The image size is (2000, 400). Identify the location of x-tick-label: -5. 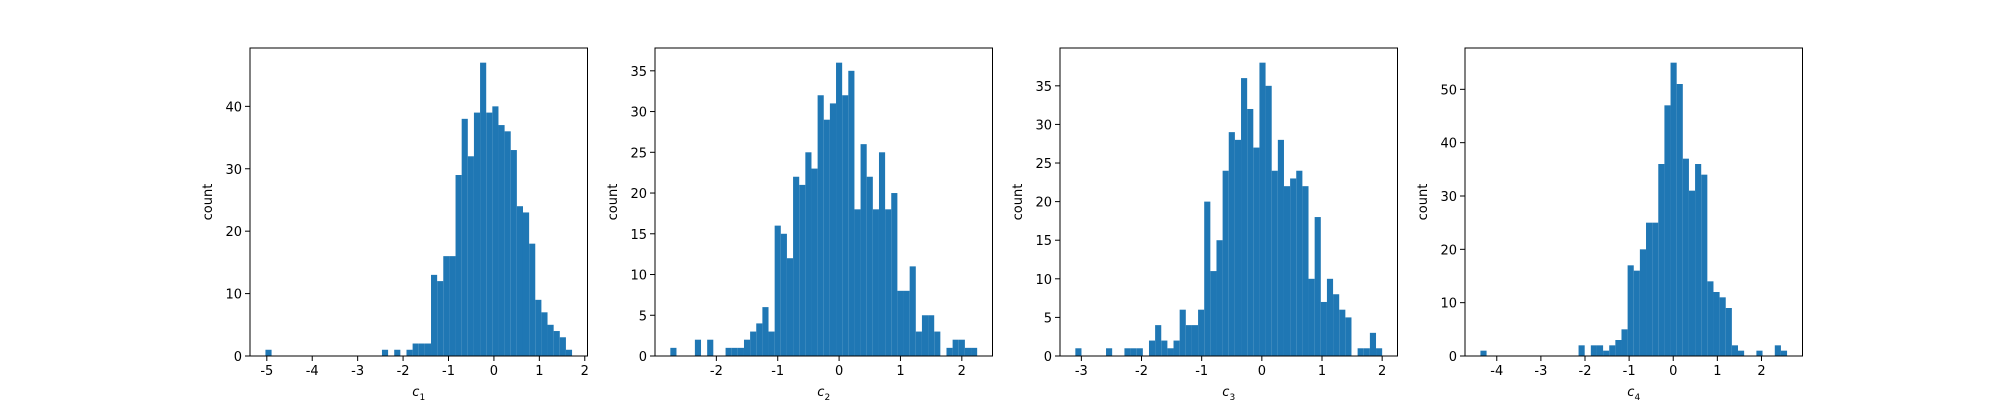
(266, 371).